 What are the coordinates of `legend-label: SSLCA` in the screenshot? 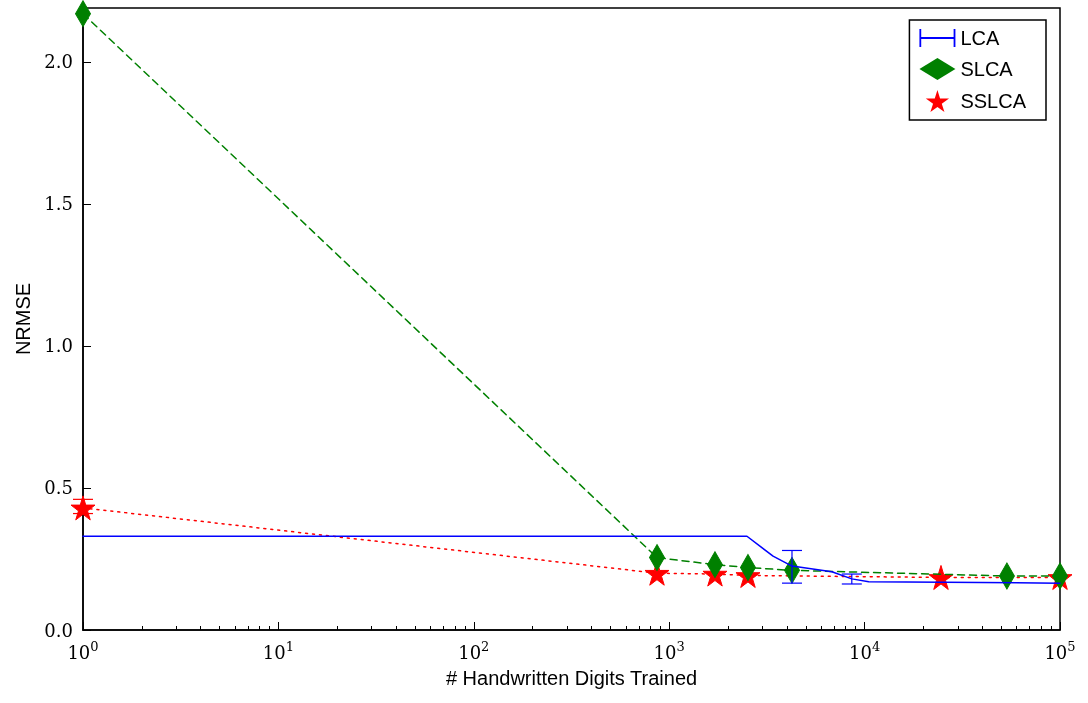 It's located at (993, 101).